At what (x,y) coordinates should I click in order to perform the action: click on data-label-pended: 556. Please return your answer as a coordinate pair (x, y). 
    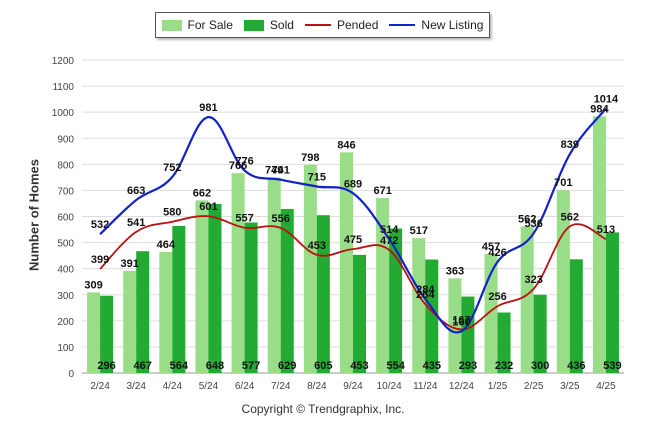
    Looking at the image, I should click on (281, 219).